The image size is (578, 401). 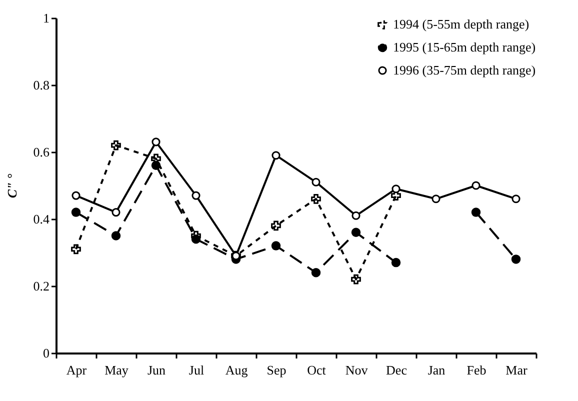 I want to click on x-tick-label: Oct, so click(x=316, y=370).